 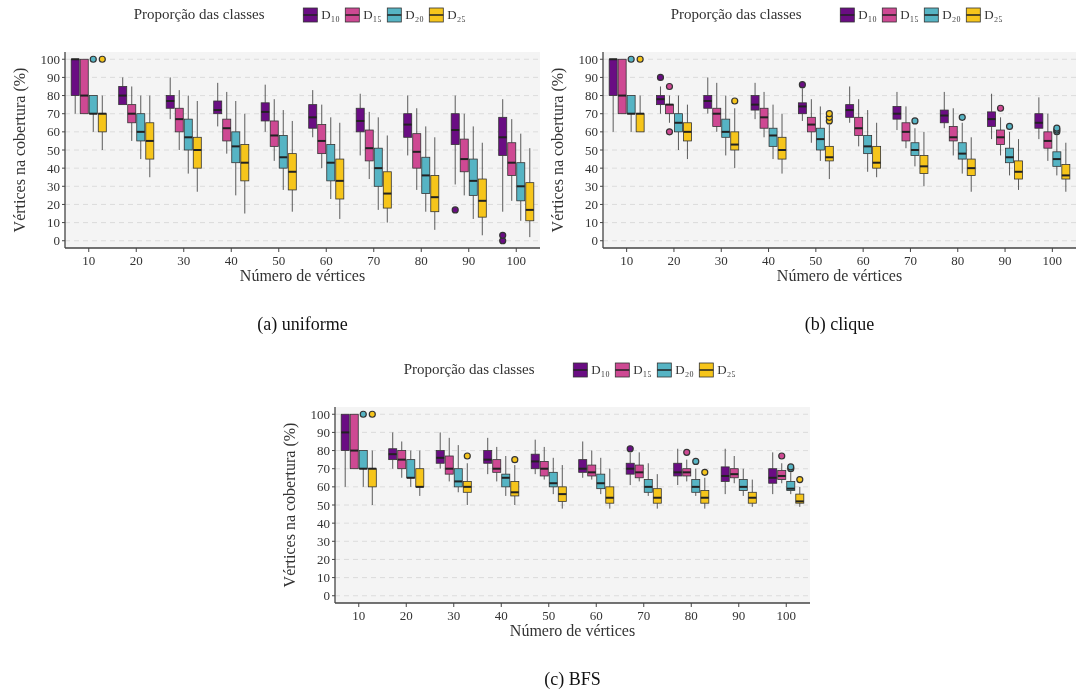 I want to click on text: (a) uniforme, so click(x=302, y=324).